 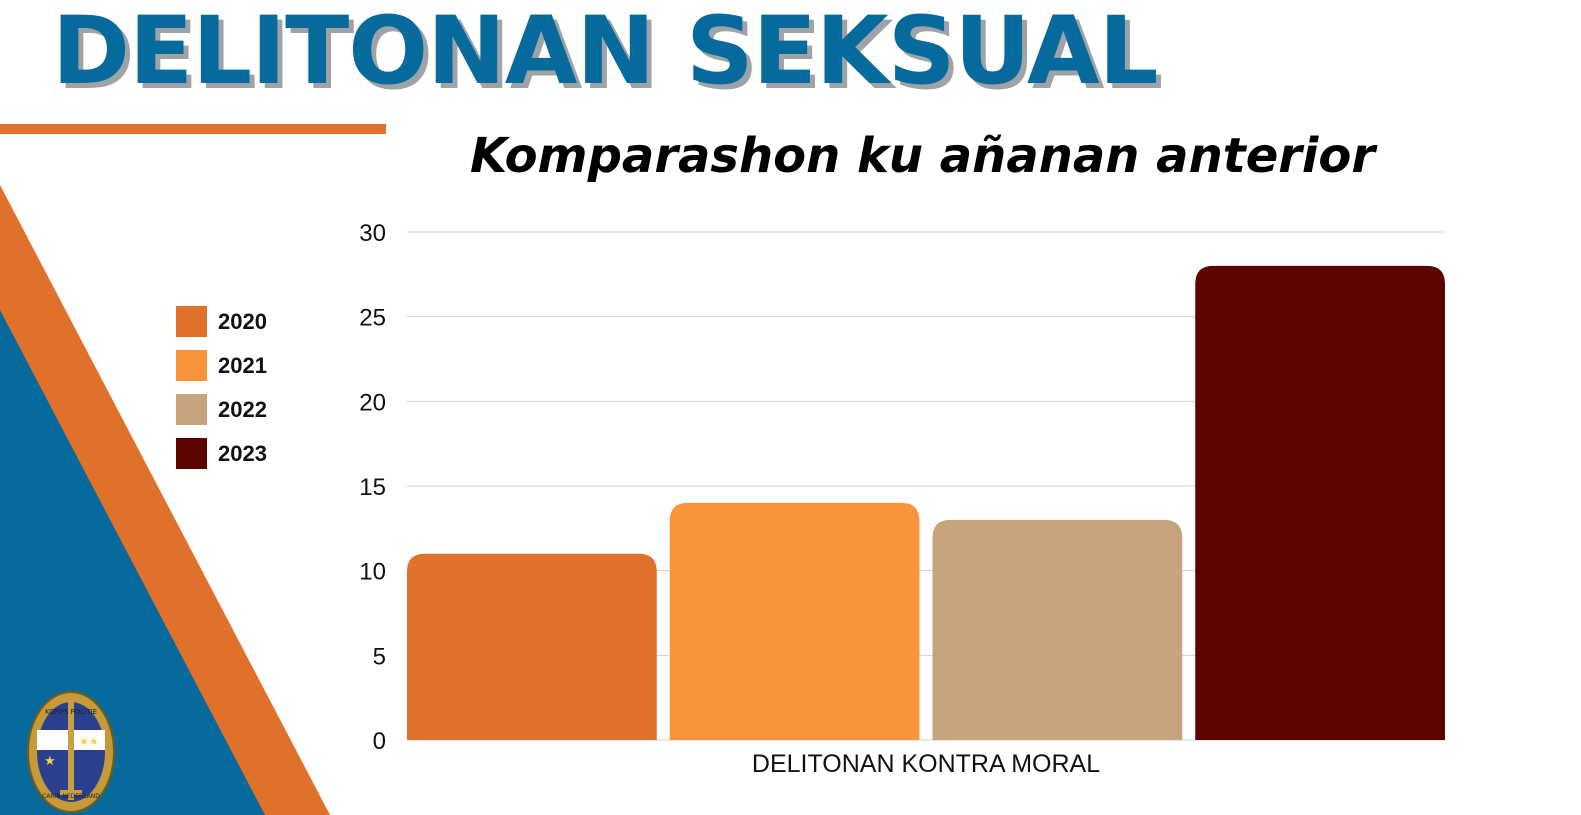 I want to click on bar-2023, so click(x=1320, y=502).